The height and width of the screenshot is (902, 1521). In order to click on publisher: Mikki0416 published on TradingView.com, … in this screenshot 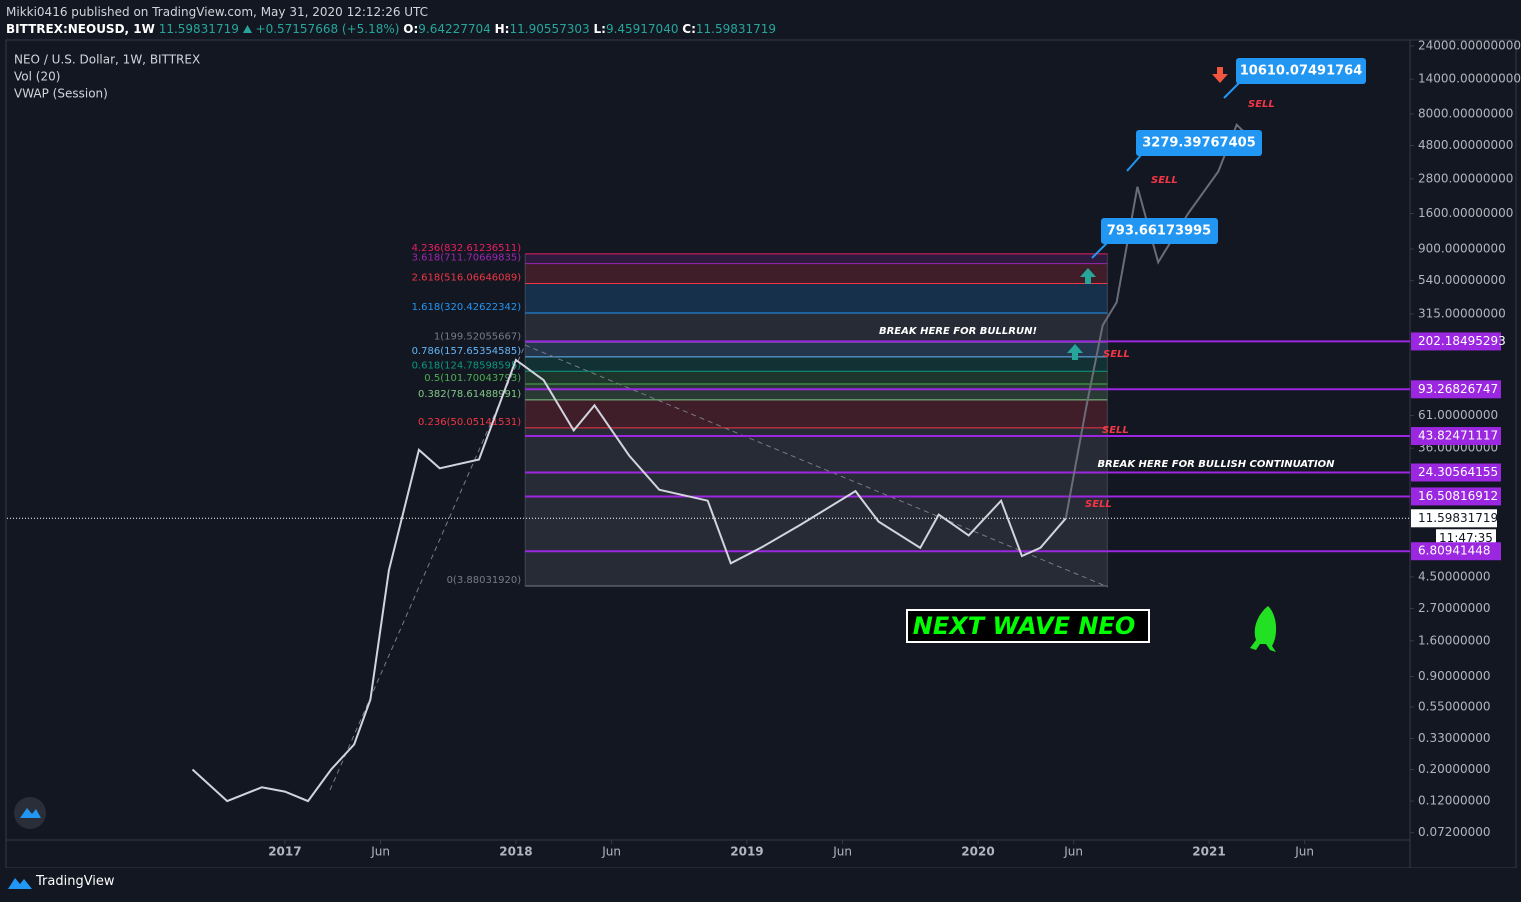, I will do `click(217, 12)`.